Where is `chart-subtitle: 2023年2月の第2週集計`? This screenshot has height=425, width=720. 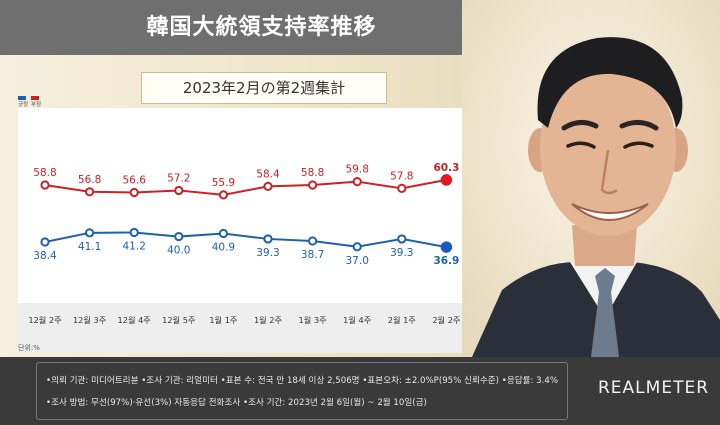 chart-subtitle: 2023年2月の第2週集計 is located at coordinates (264, 88).